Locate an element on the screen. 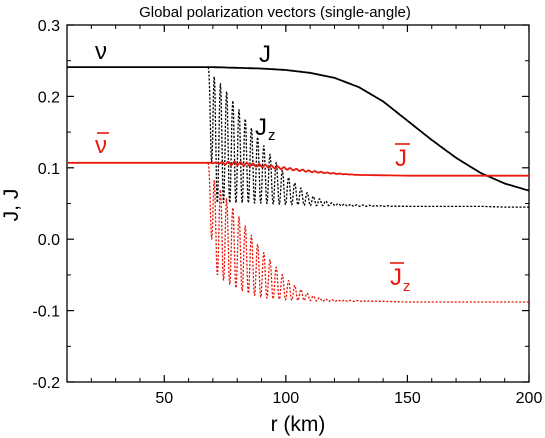 Image resolution: width=545 pixels, height=438 pixels. y-tick-label: 0.0 is located at coordinates (49, 240).